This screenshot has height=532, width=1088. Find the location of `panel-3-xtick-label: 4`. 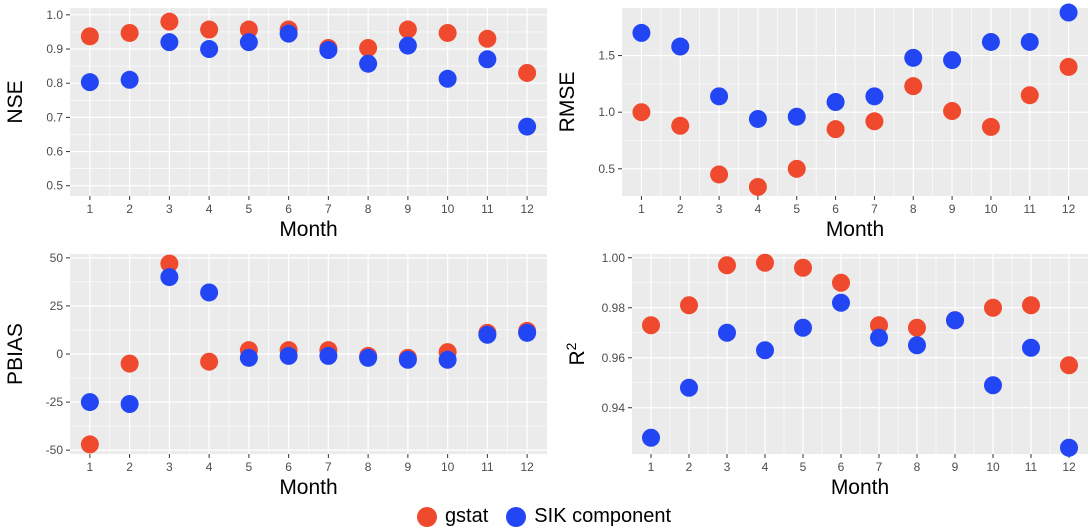

panel-3-xtick-label: 4 is located at coordinates (209, 467).